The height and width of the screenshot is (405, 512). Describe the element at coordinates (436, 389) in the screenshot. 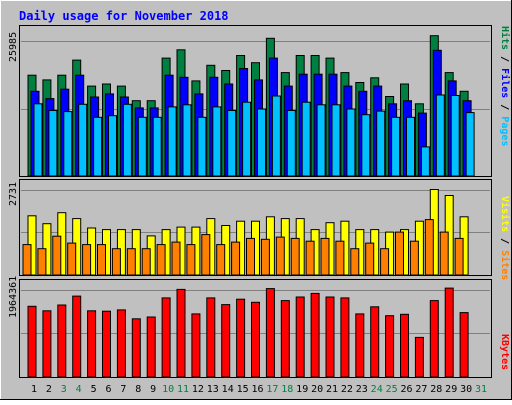

I see `x-tick-label-day-28: 28` at that location.